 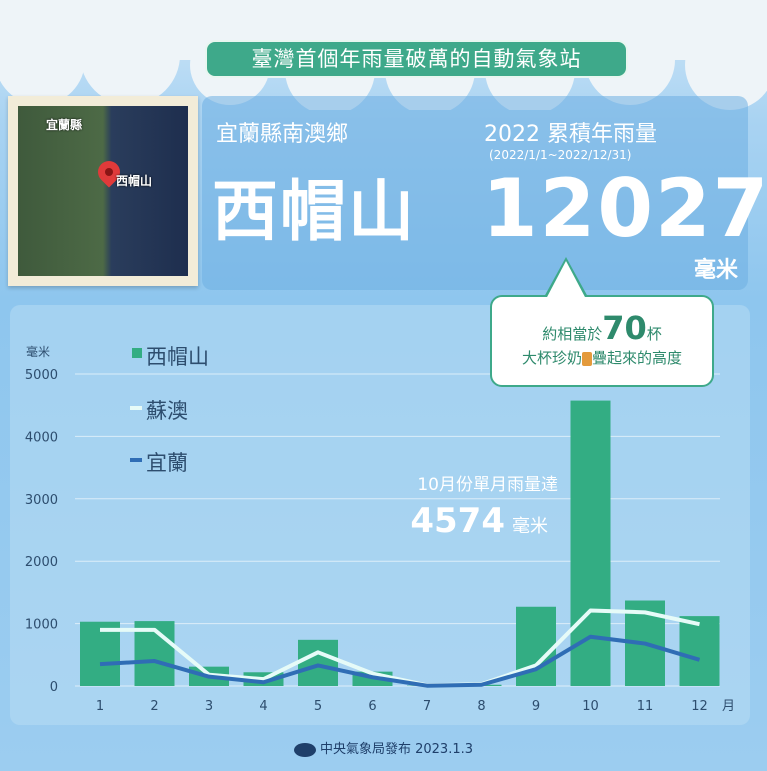 I want to click on bubble-count-unit: 杯, so click(x=654, y=334).